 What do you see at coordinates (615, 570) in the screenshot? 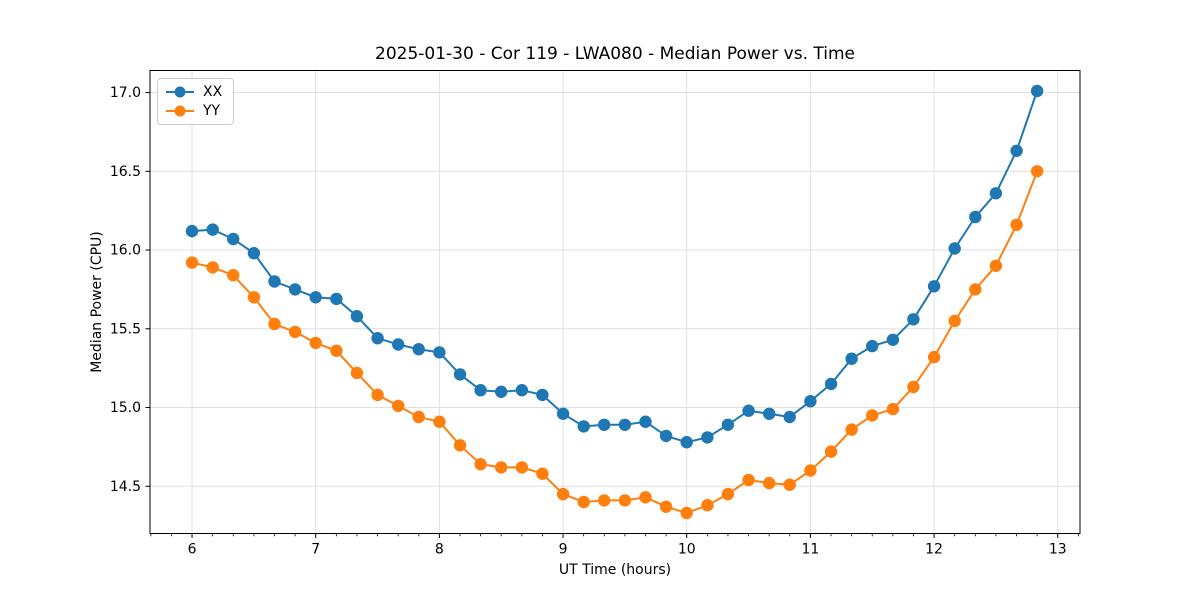
I see `x-axis-label: UT Time (hours)` at bounding box center [615, 570].